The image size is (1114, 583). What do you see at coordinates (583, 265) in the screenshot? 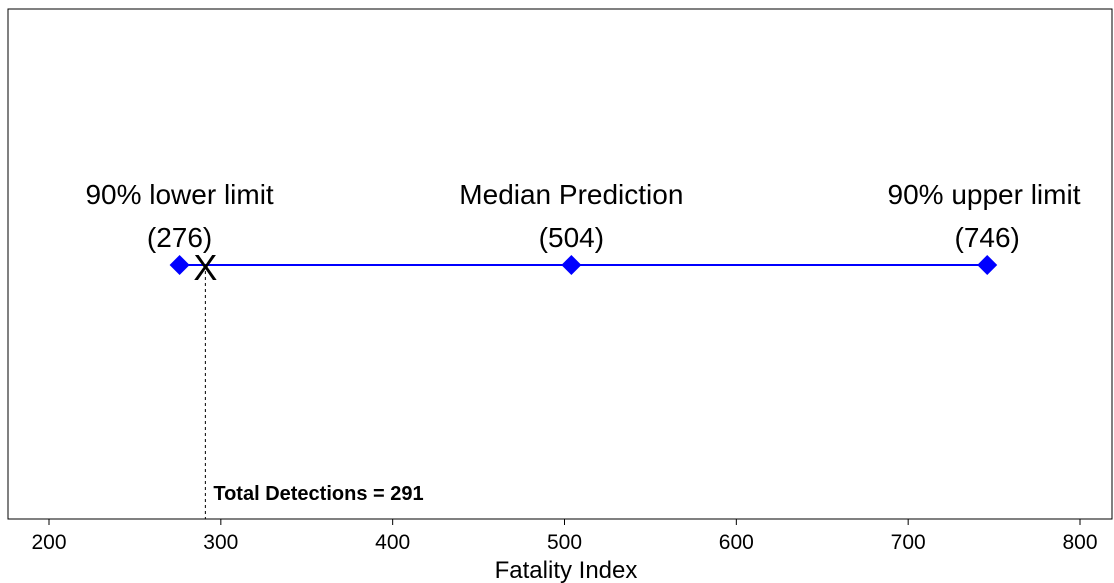
I see `prediction-markers` at bounding box center [583, 265].